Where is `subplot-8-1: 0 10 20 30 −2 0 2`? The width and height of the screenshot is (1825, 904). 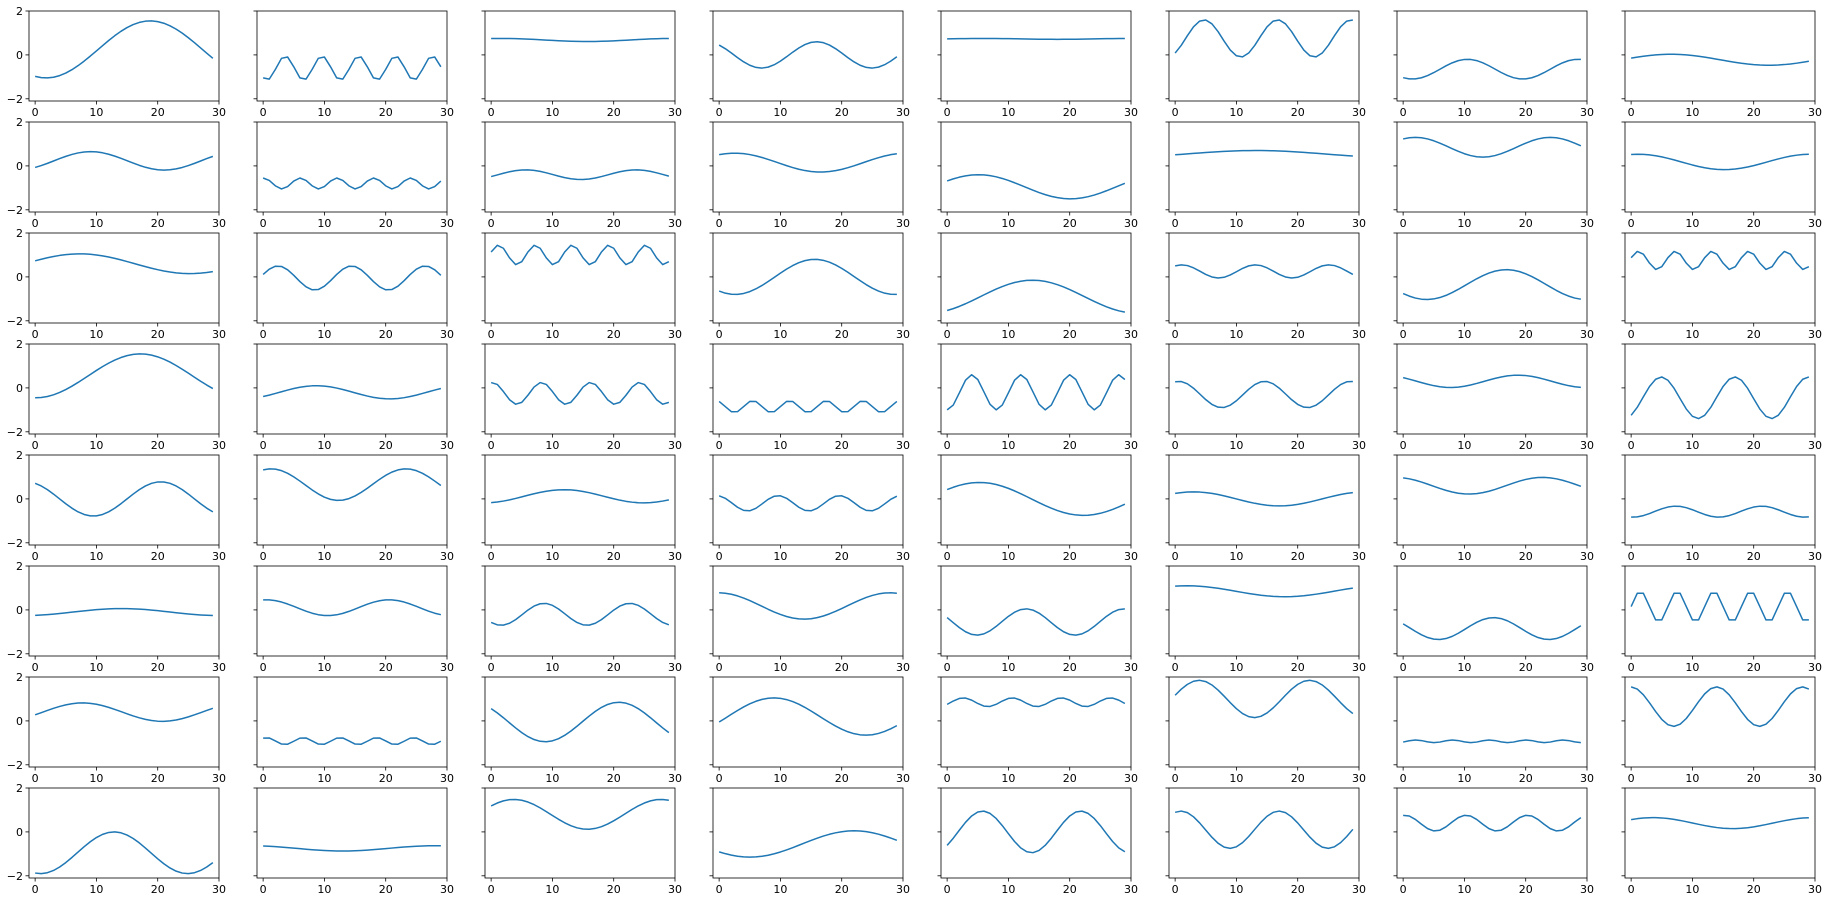
subplot-8-1: 0 10 20 30 −2 0 2 is located at coordinates (116, 839).